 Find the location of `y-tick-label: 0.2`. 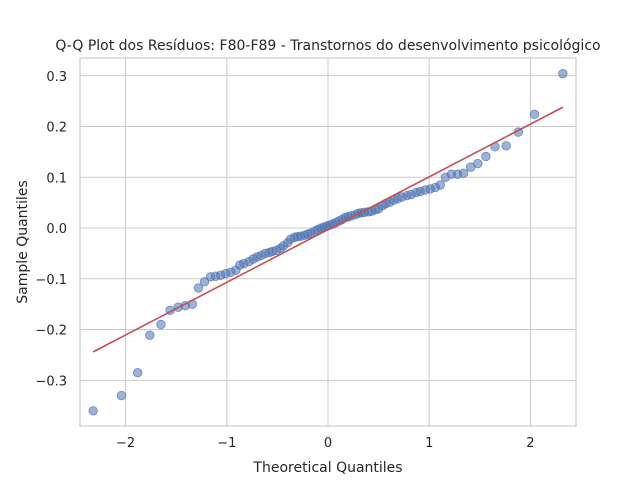

y-tick-label: 0.2 is located at coordinates (56, 128).